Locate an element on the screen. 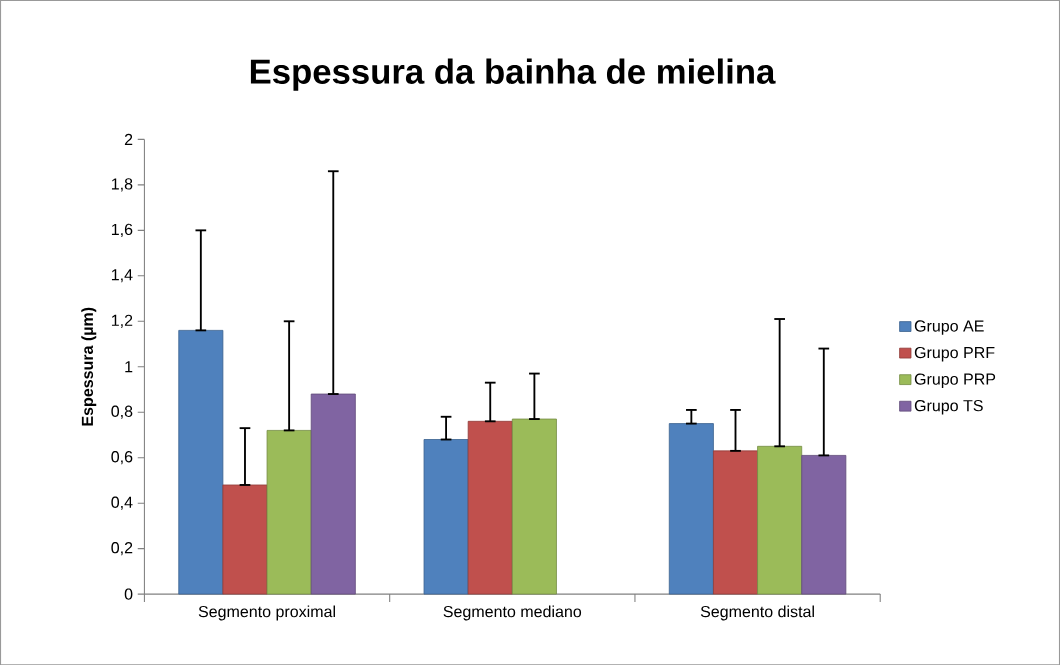 The height and width of the screenshot is (665, 1060). y-tick-label: 0,4 is located at coordinates (122, 503).